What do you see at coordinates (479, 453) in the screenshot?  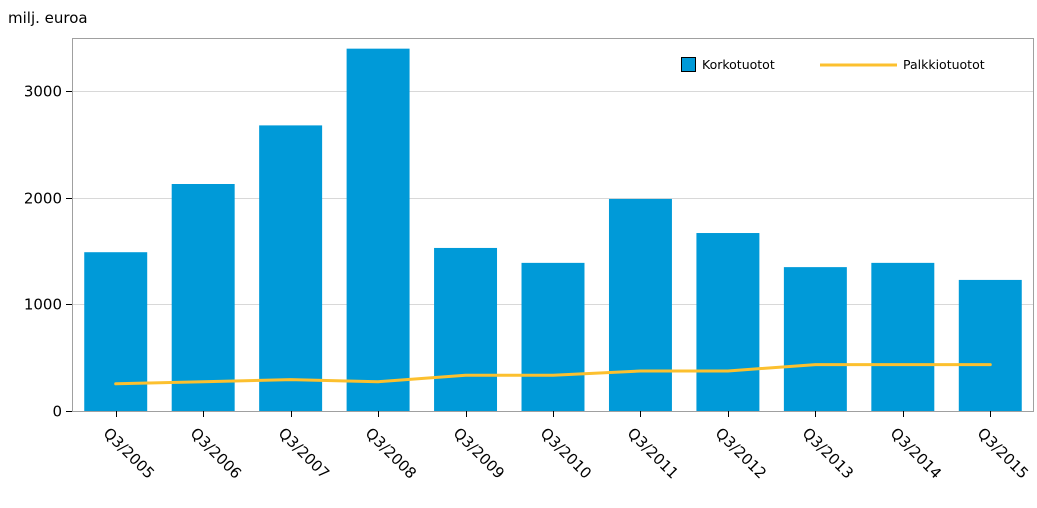 I see `x-tick-label: Q3/2009` at bounding box center [479, 453].